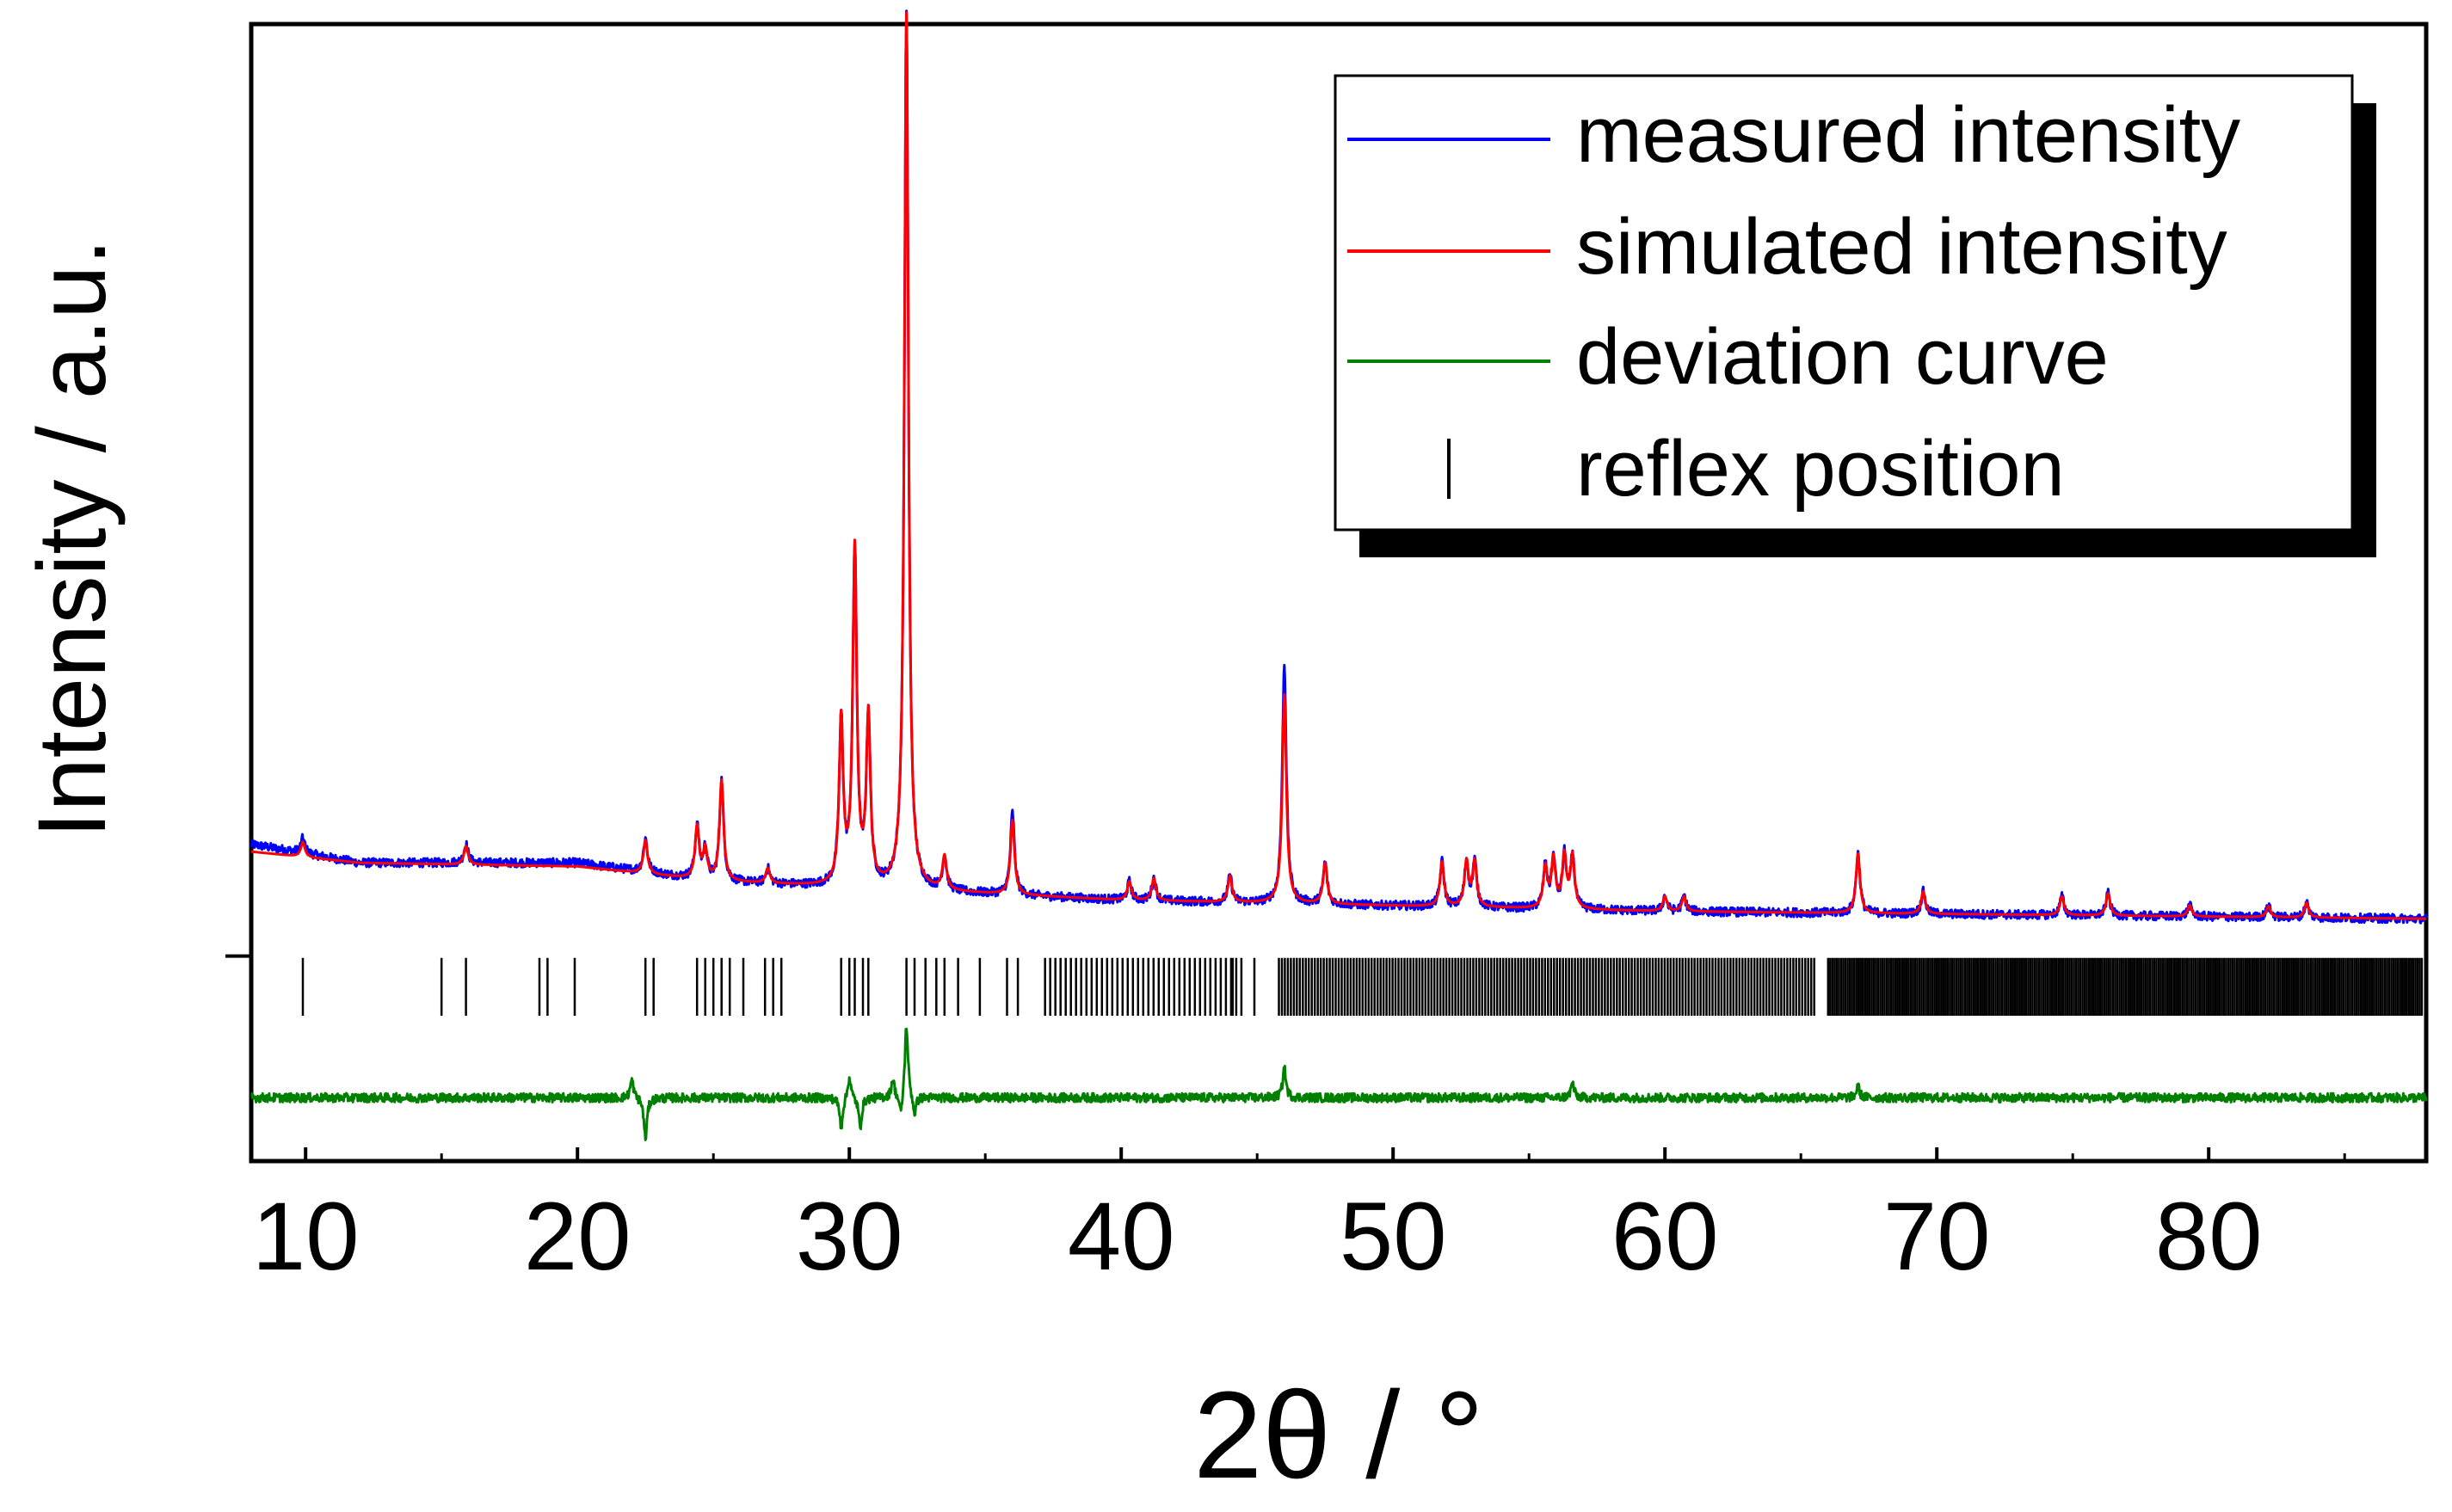 The width and height of the screenshot is (2452, 1512). I want to click on legend-simulated-label: simulated intensity, so click(1901, 247).